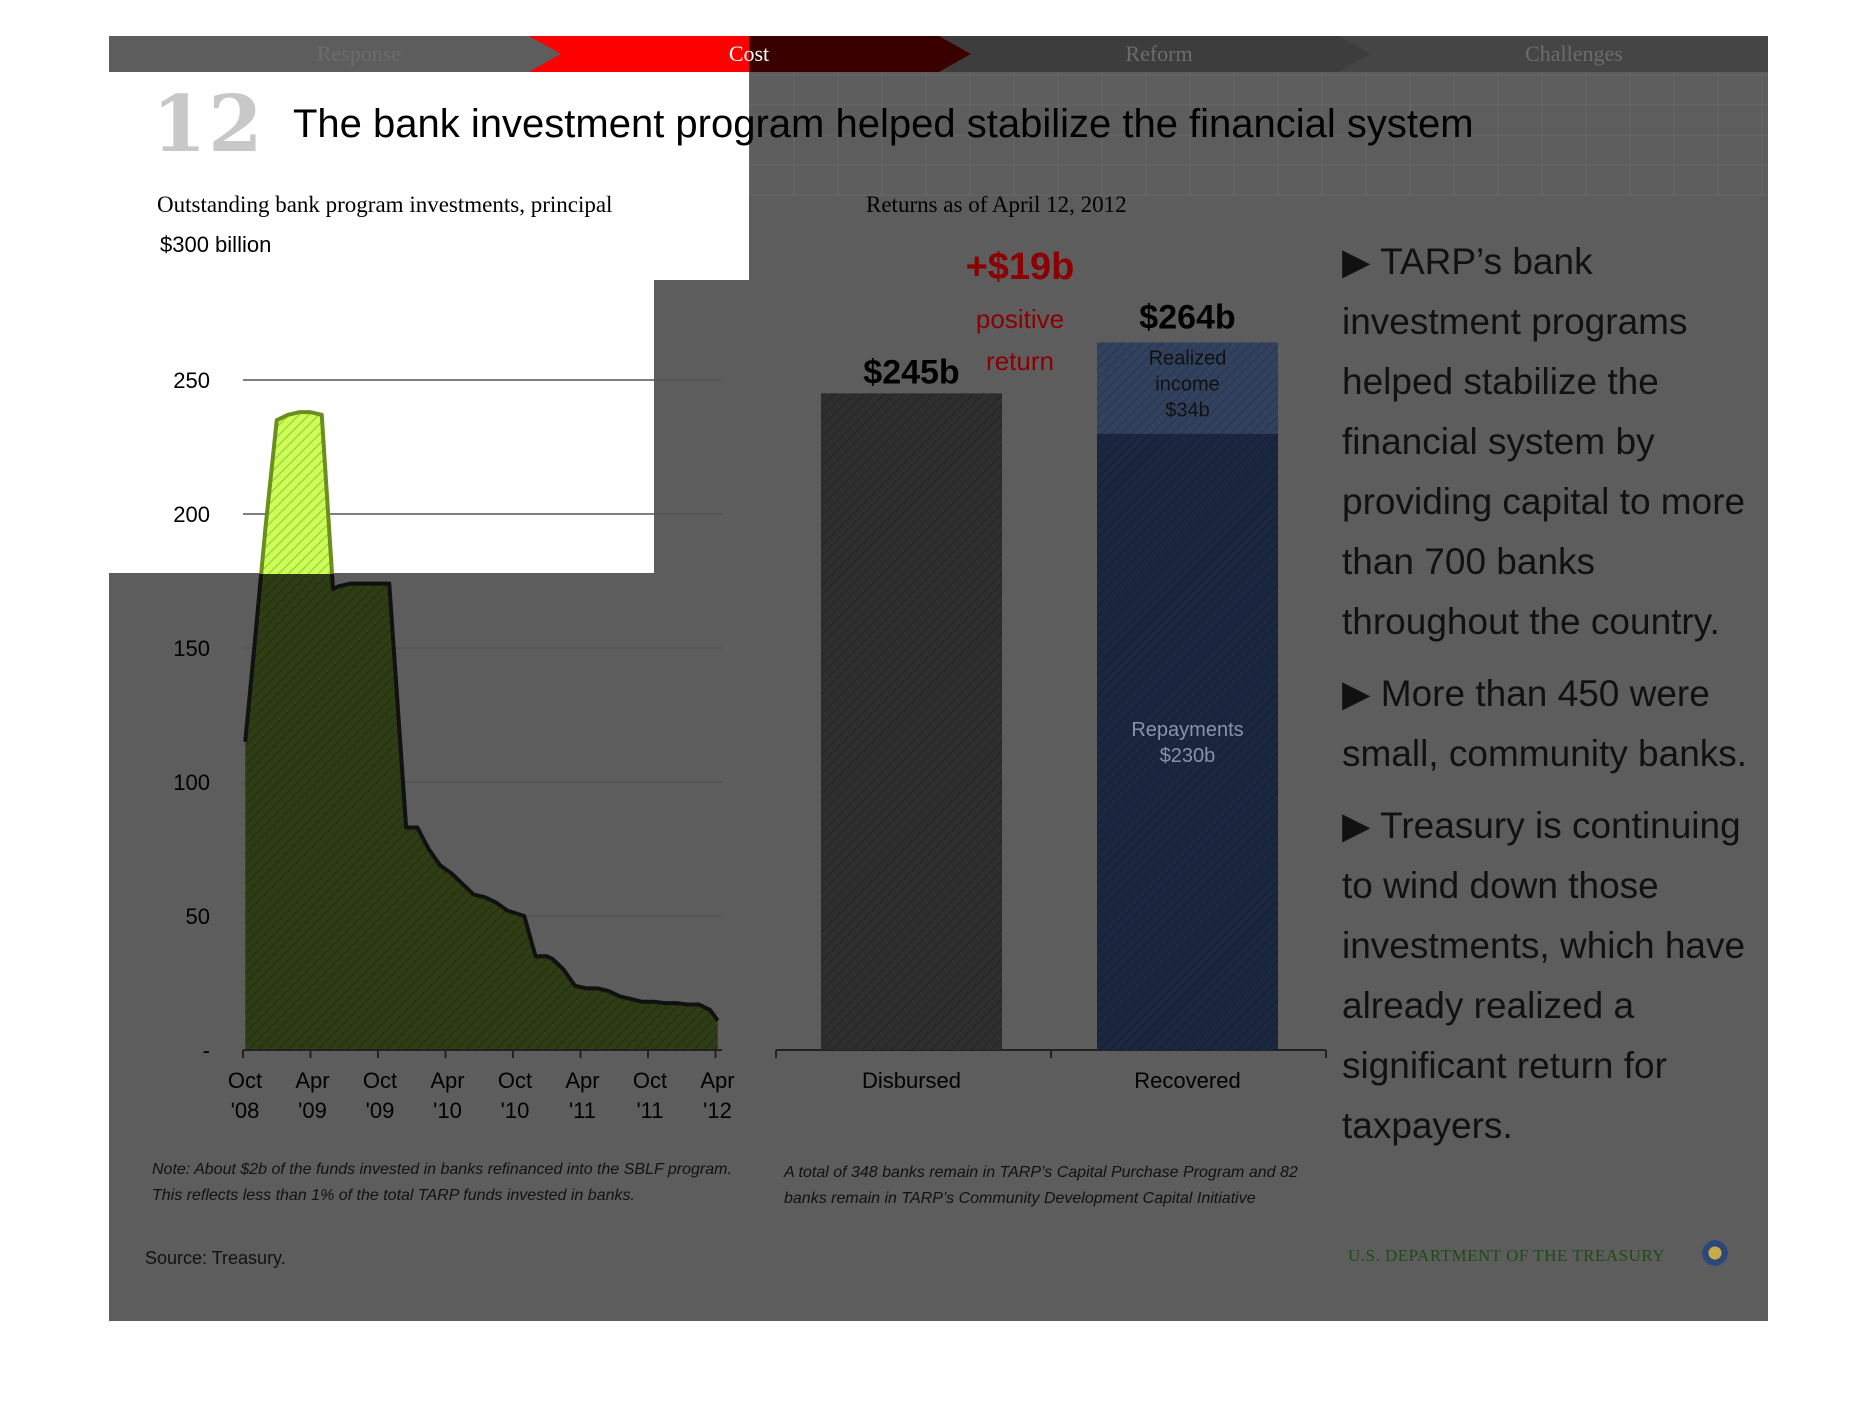 The image size is (1866, 1404). I want to click on tab-reform: Reform, so click(1159, 53).